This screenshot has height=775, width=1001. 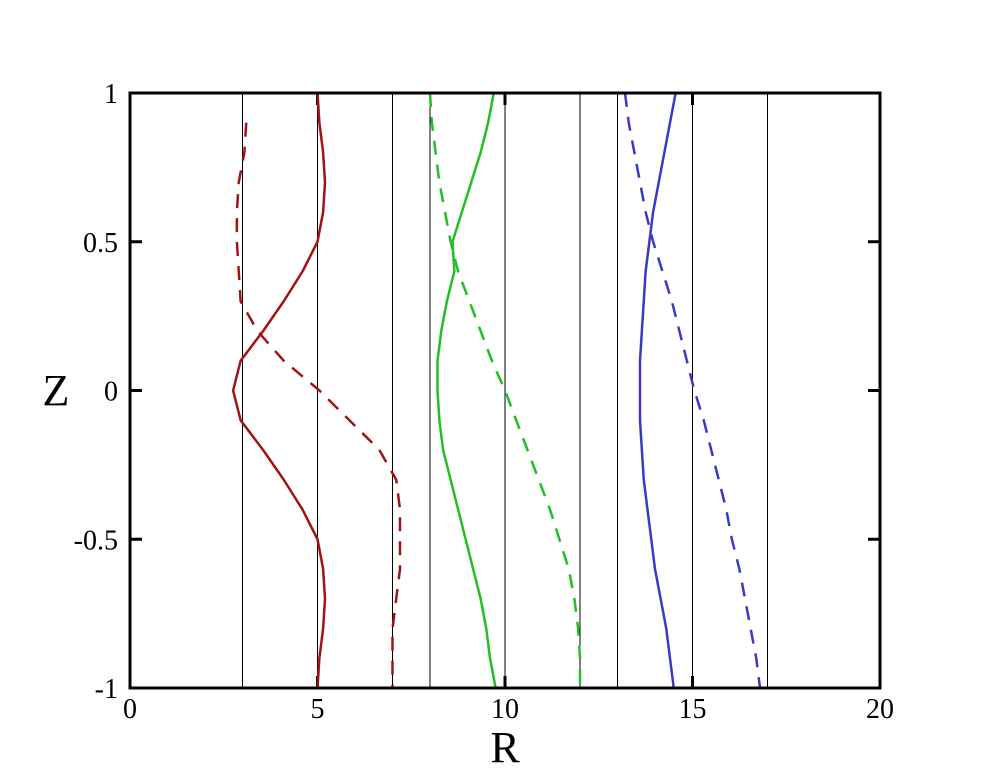 I want to click on y-tick-label: 0.5, so click(x=100, y=243).